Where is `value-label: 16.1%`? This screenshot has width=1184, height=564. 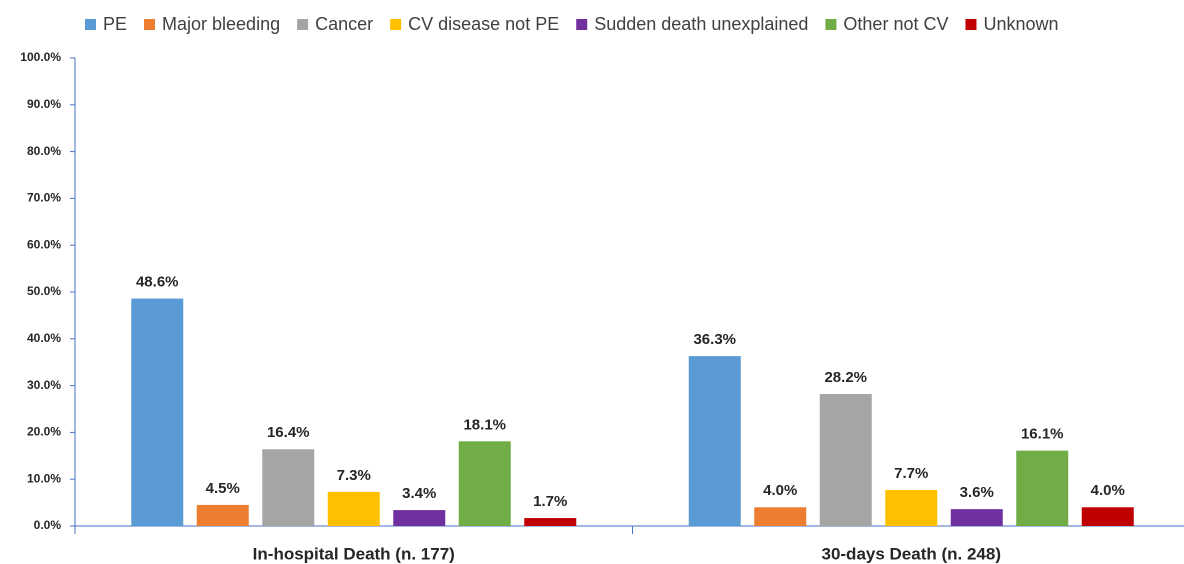 value-label: 16.1% is located at coordinates (1042, 434).